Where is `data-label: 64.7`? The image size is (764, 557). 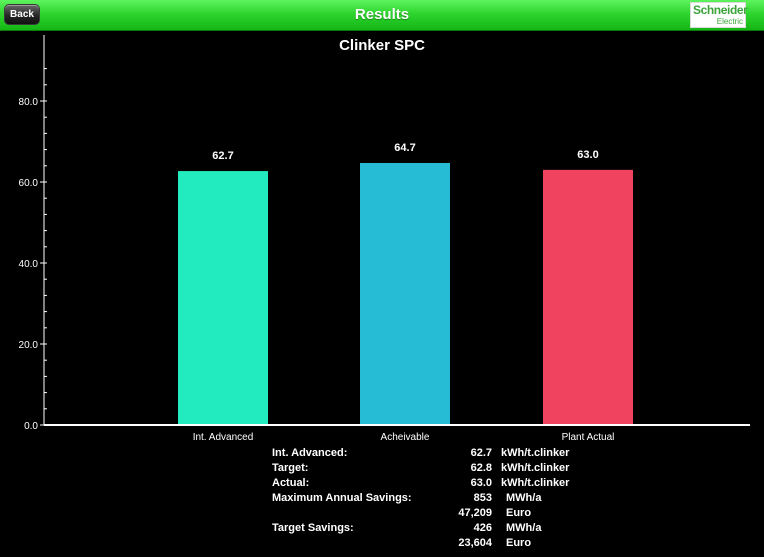 data-label: 64.7 is located at coordinates (404, 148).